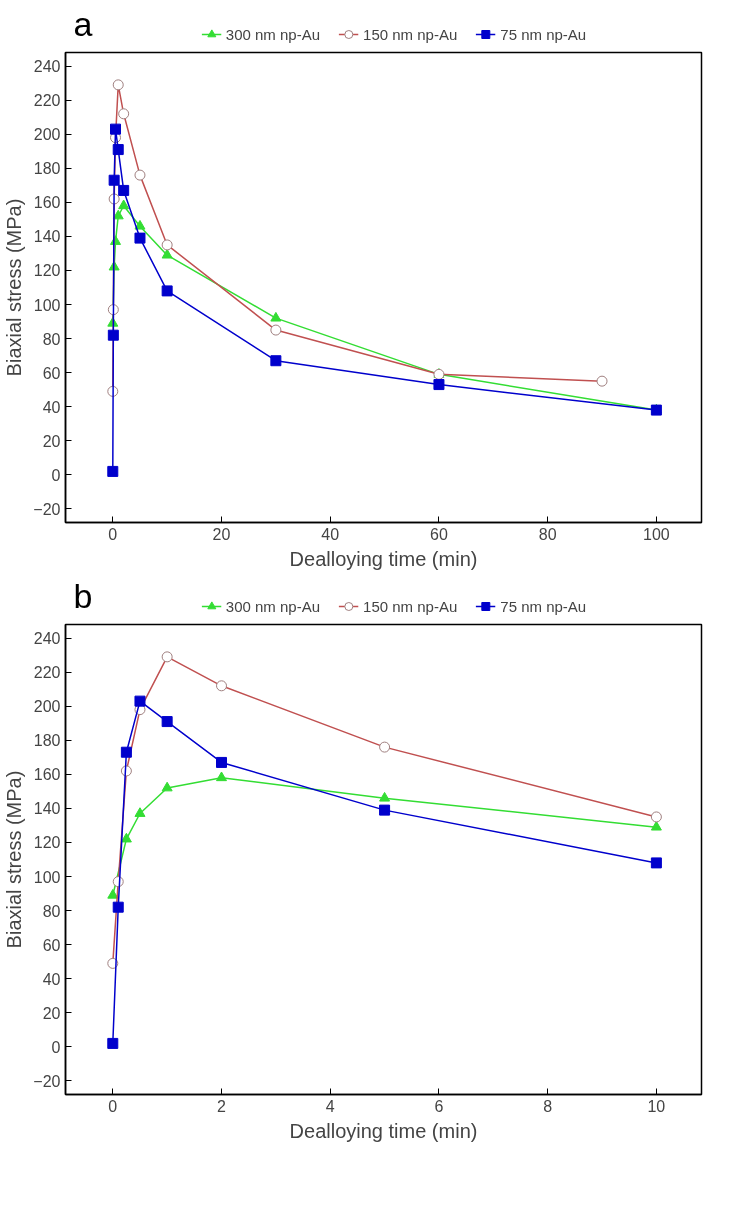 This screenshot has width=744, height=1211. I want to click on x-tick-label: 8, so click(548, 1106).